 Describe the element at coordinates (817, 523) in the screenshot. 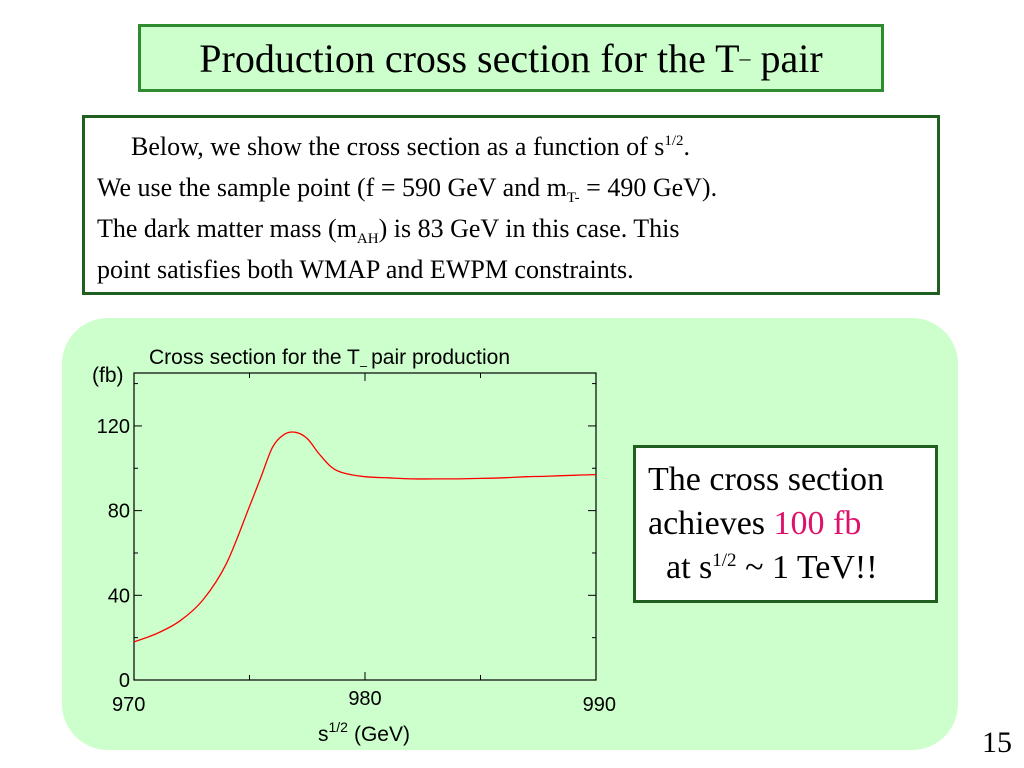

I see `callout-highlight: 100 fb` at that location.